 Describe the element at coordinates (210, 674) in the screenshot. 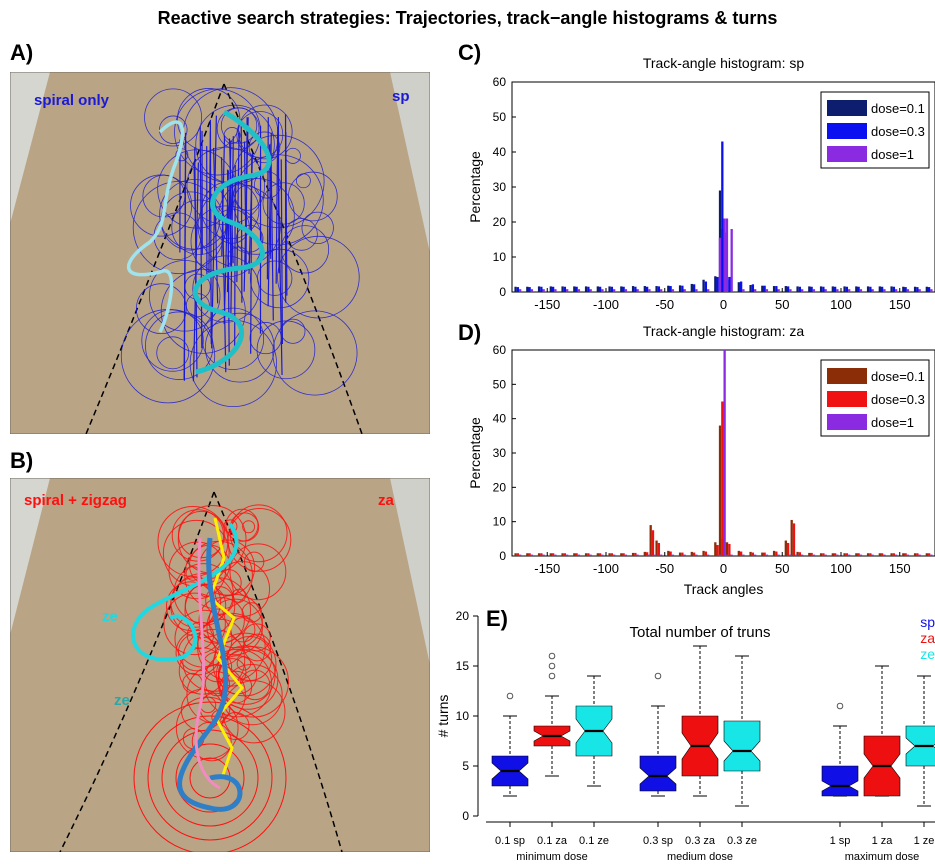

I see `panel-b-trajectory-blue` at that location.